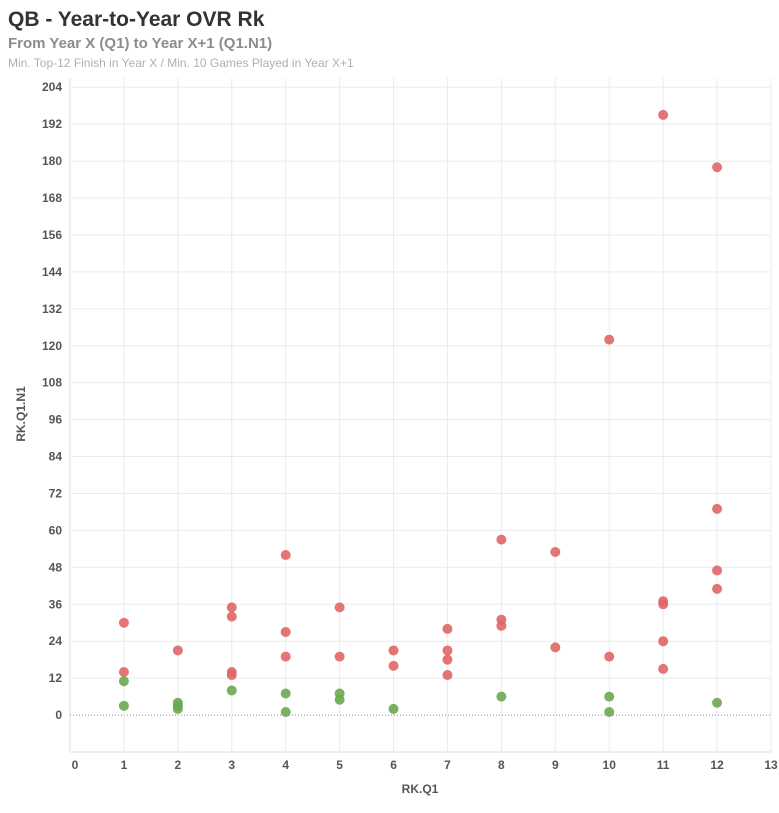  Describe the element at coordinates (58, 715) in the screenshot. I see `y-tick-label: 0` at that location.